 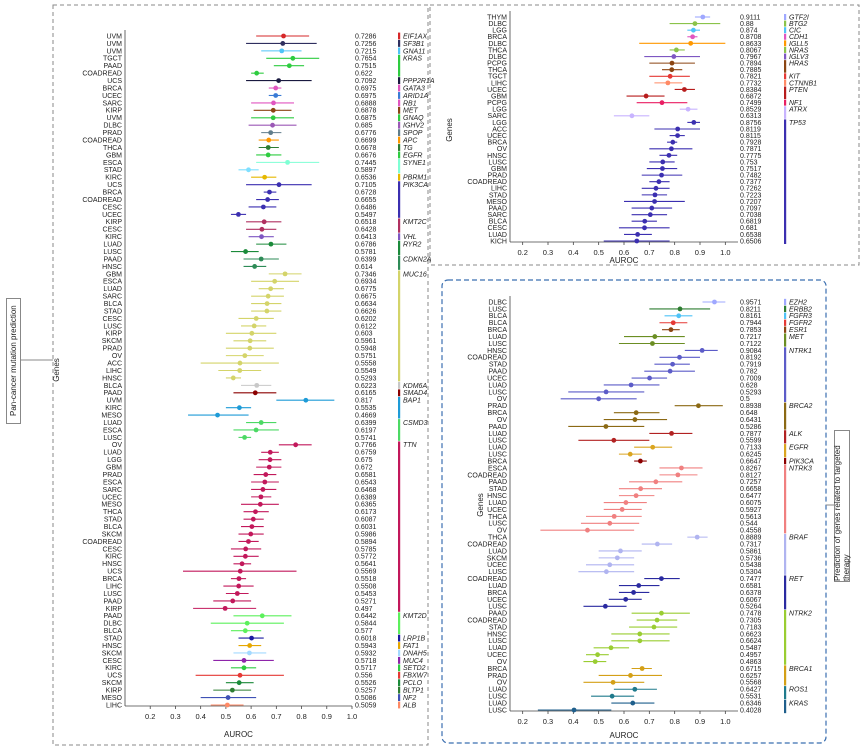 I want to click on targeted-therapy-value-label: 0.7919, so click(x=751, y=365).